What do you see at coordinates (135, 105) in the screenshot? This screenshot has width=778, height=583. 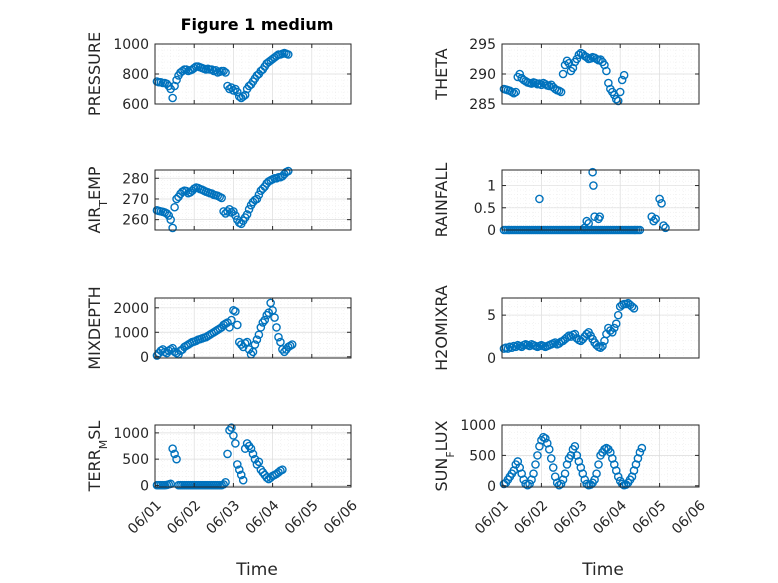 I see `y-tick-label: 600` at bounding box center [135, 105].